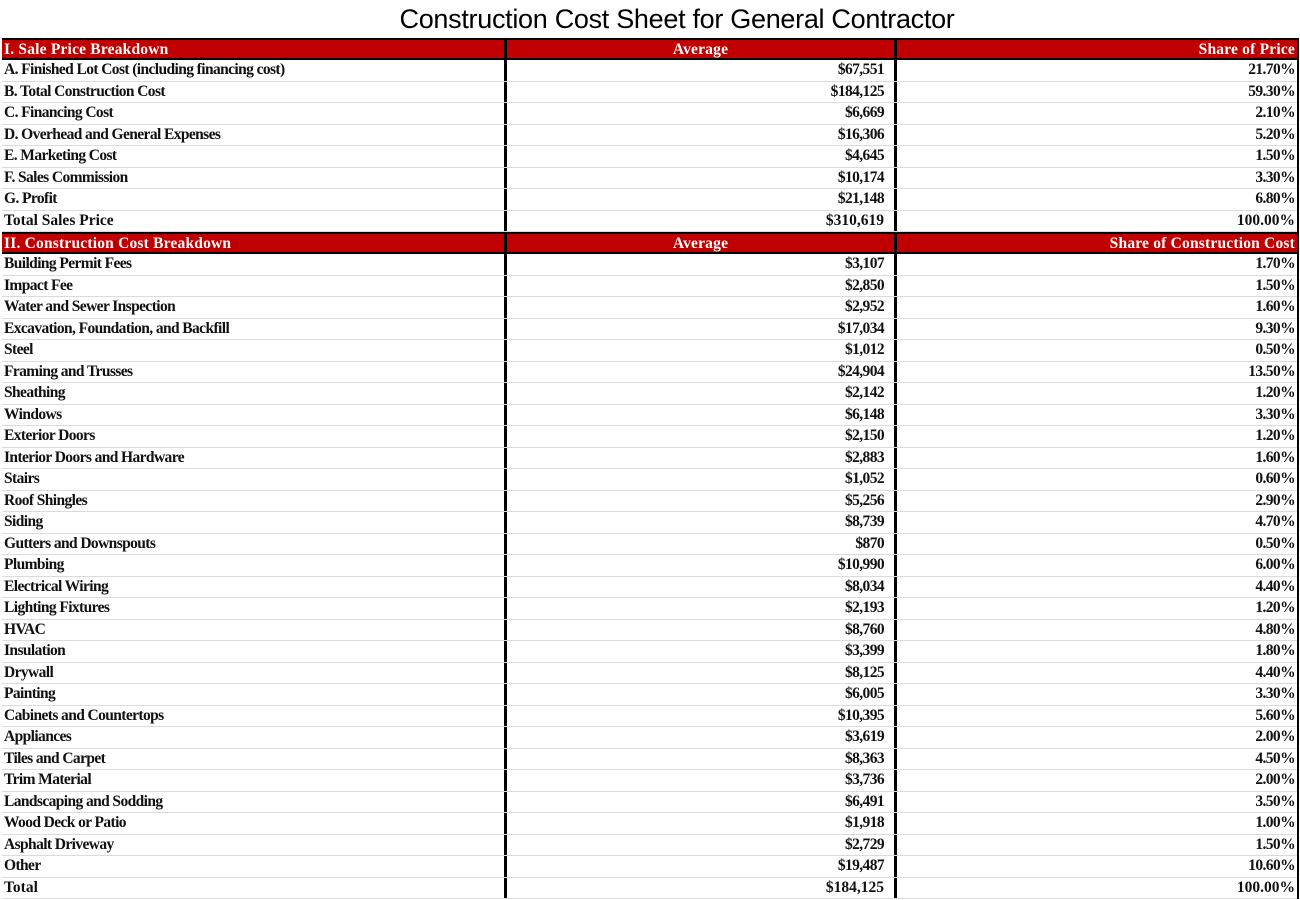  What do you see at coordinates (702, 113) in the screenshot?
I see `average-value: $6,669` at bounding box center [702, 113].